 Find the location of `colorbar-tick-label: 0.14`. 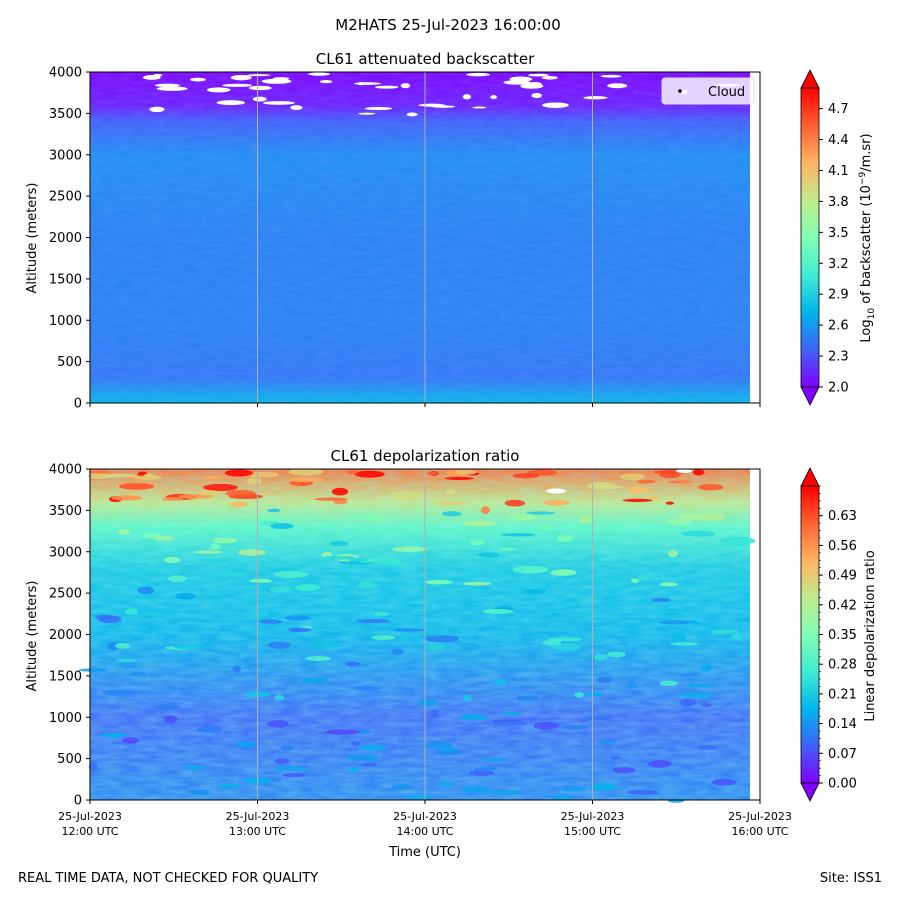

colorbar-tick-label: 0.14 is located at coordinates (842, 724).